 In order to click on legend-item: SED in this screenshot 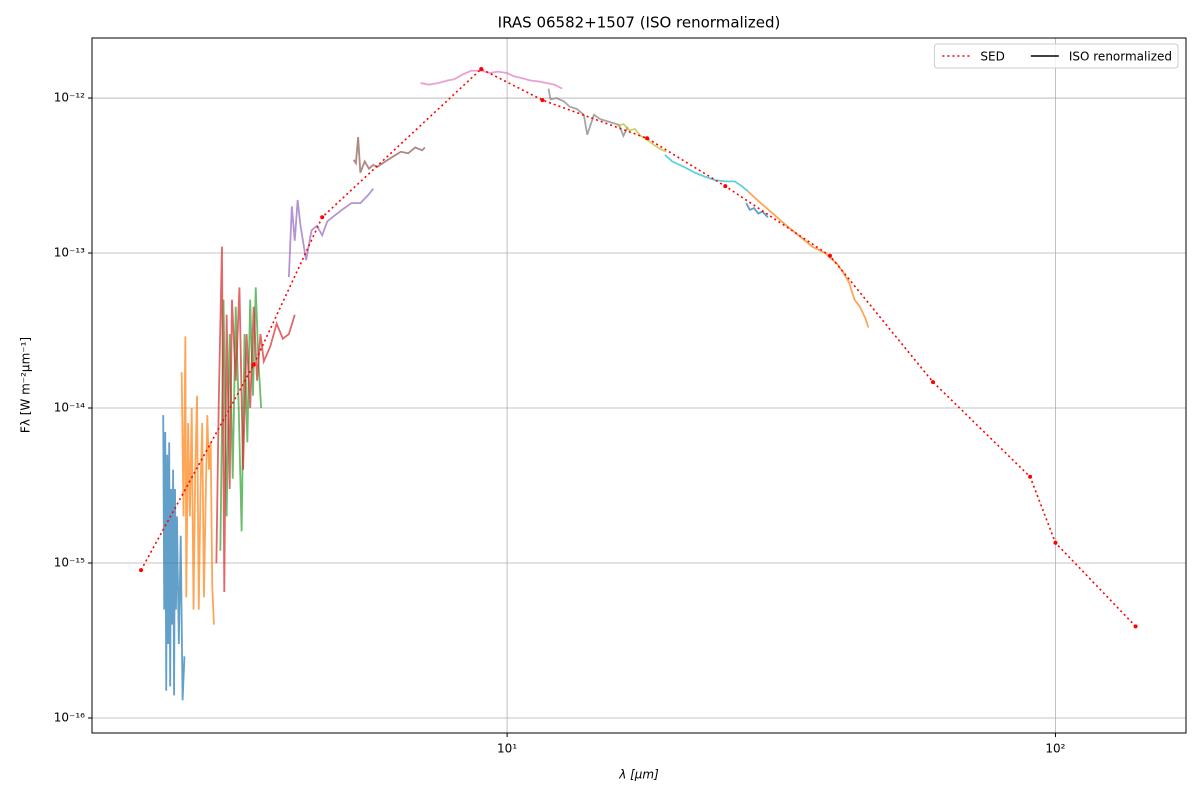, I will do `click(973, 57)`.